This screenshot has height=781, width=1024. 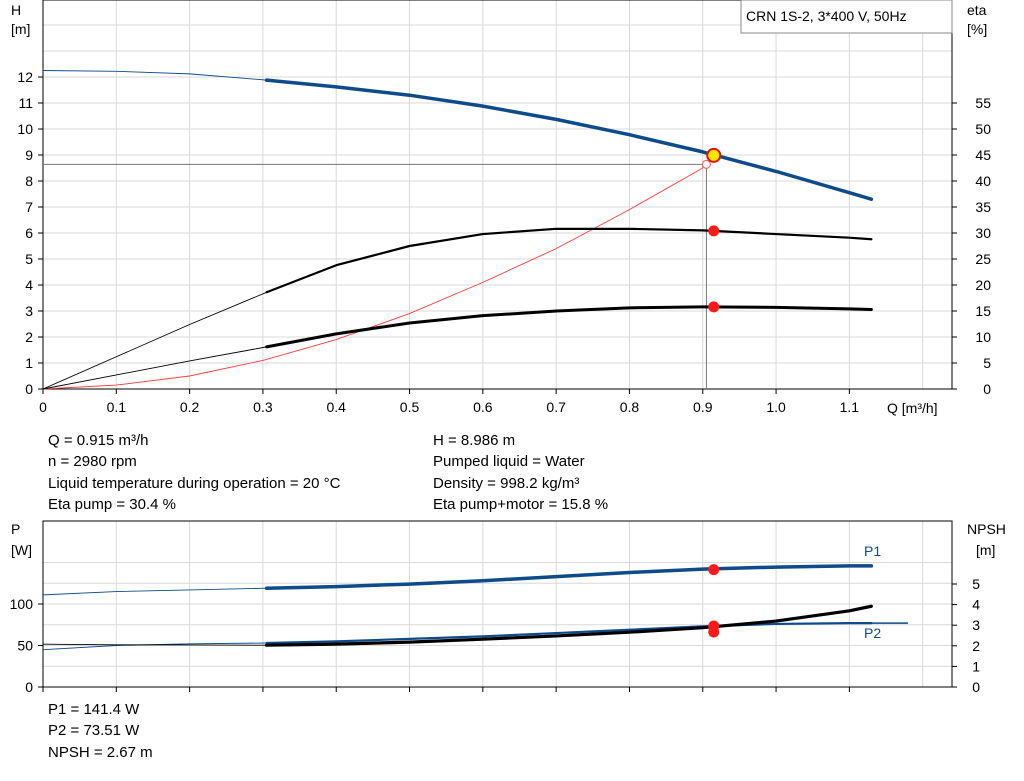 I want to click on y-tick-label: 3, so click(x=29, y=311).